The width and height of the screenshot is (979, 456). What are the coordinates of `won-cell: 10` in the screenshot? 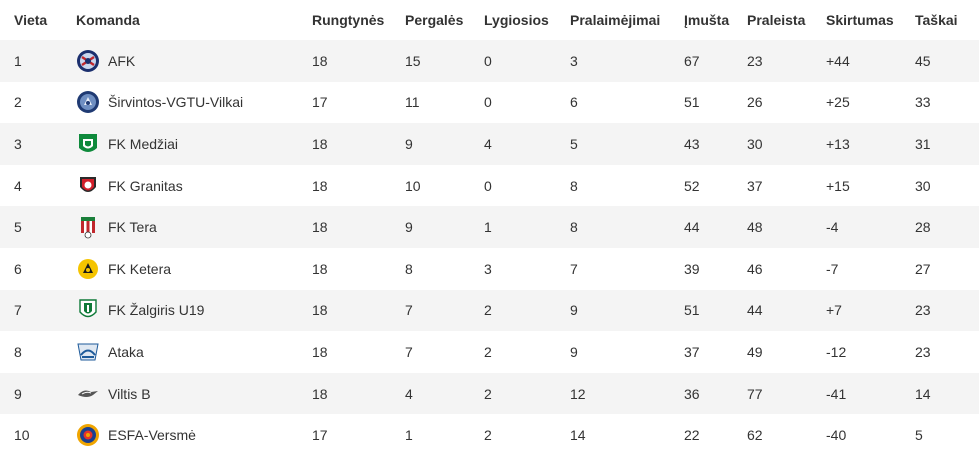 It's located at (413, 185).